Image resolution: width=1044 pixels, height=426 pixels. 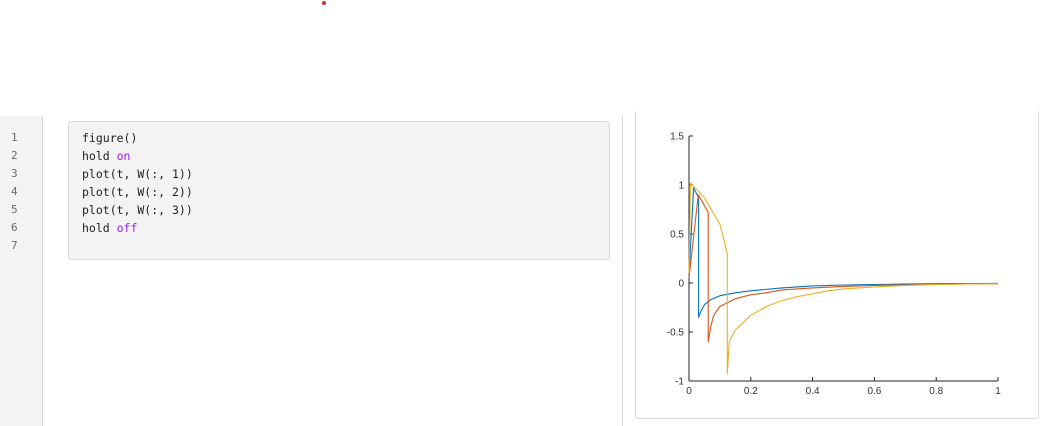 I want to click on code-text: plot(t, W(:, 3)), so click(x=137, y=210).